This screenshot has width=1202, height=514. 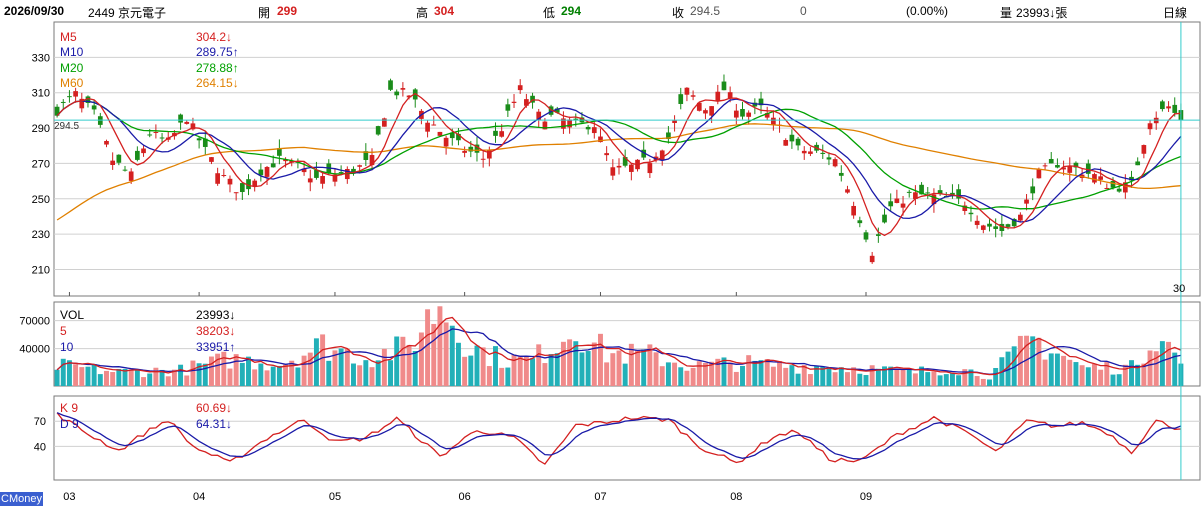 I want to click on m60-label: M60, so click(x=72, y=83).